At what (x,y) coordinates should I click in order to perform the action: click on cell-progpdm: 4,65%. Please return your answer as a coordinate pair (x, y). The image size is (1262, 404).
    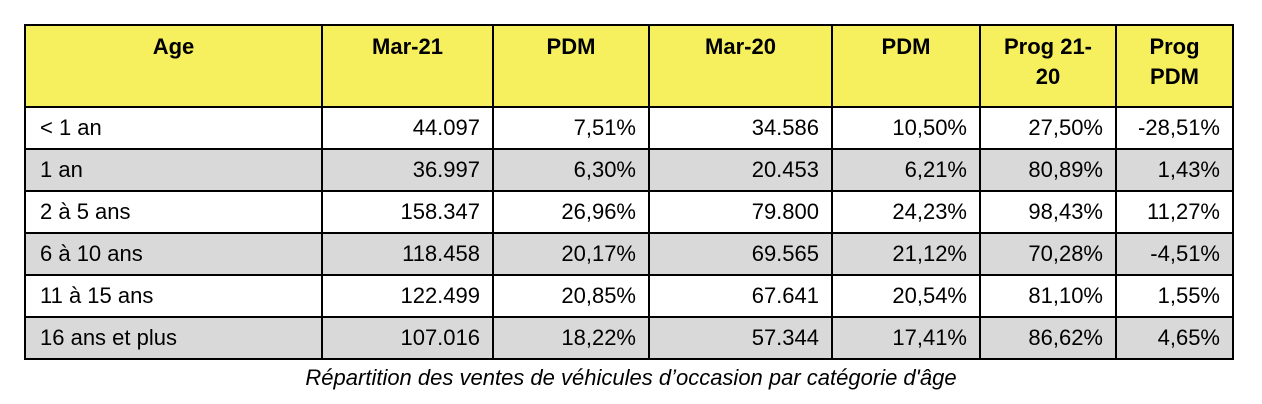
    Looking at the image, I should click on (1174, 338).